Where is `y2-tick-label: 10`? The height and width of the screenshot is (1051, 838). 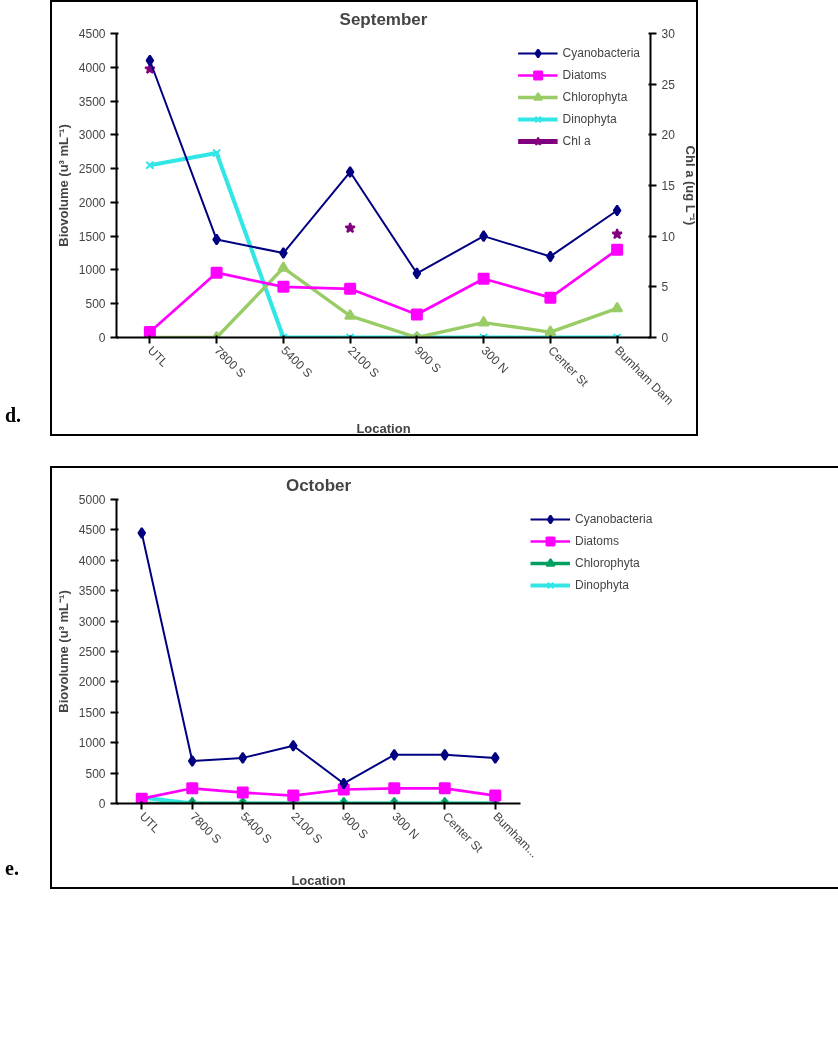
y2-tick-label: 10 is located at coordinates (668, 236).